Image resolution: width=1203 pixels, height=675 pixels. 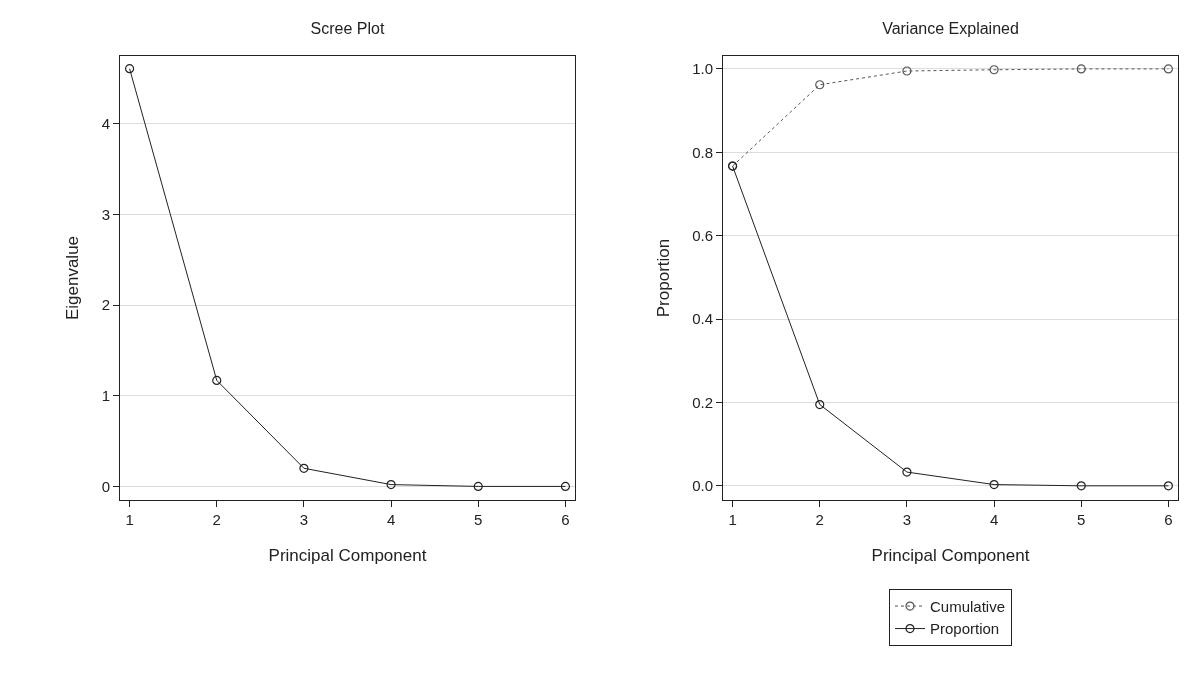 I want to click on y-axis-title: Proportion, so click(x=663, y=278).